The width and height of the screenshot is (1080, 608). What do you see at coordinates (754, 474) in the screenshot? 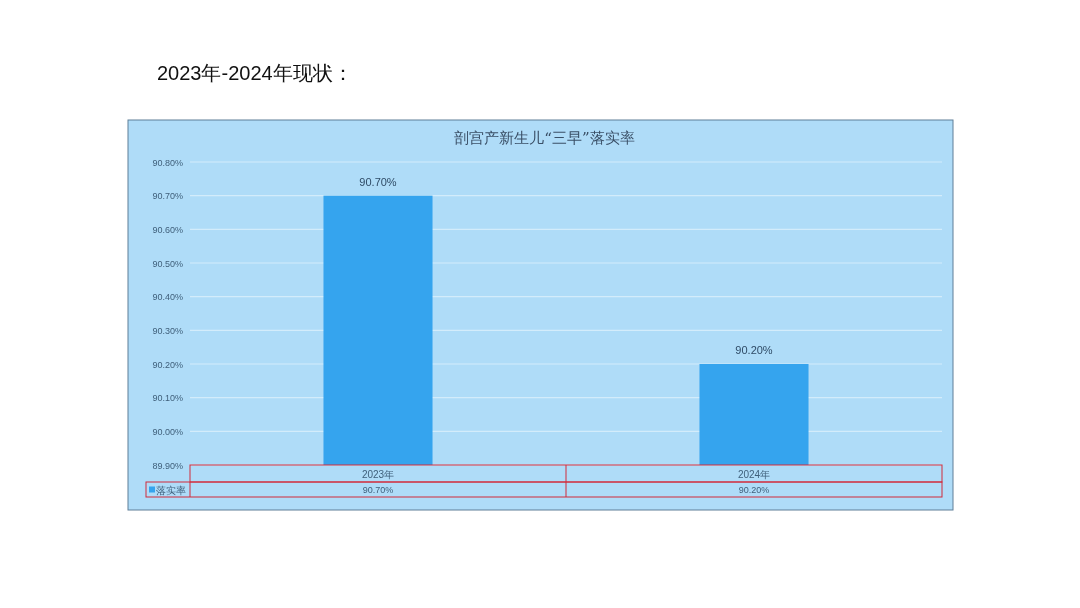
I see `x-tick-label: 2024年` at bounding box center [754, 474].